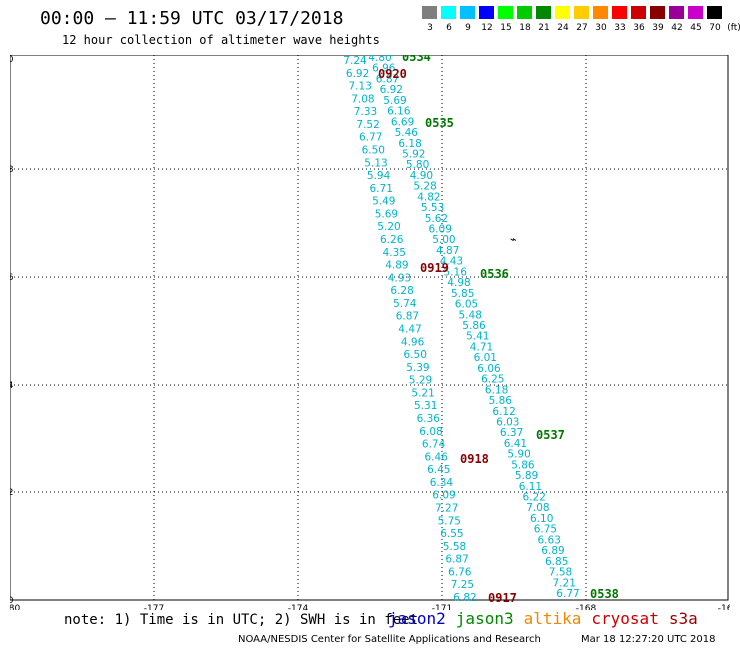  What do you see at coordinates (443, 240) in the screenshot?
I see `wave-height-east: 5.00` at bounding box center [443, 240].